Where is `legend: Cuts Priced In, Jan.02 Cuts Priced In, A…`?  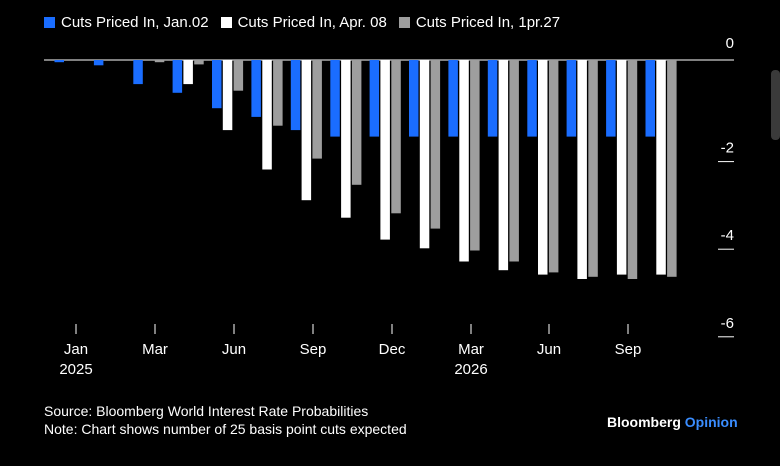 legend: Cuts Priced In, Jan.02 Cuts Priced In, A… is located at coordinates (308, 22).